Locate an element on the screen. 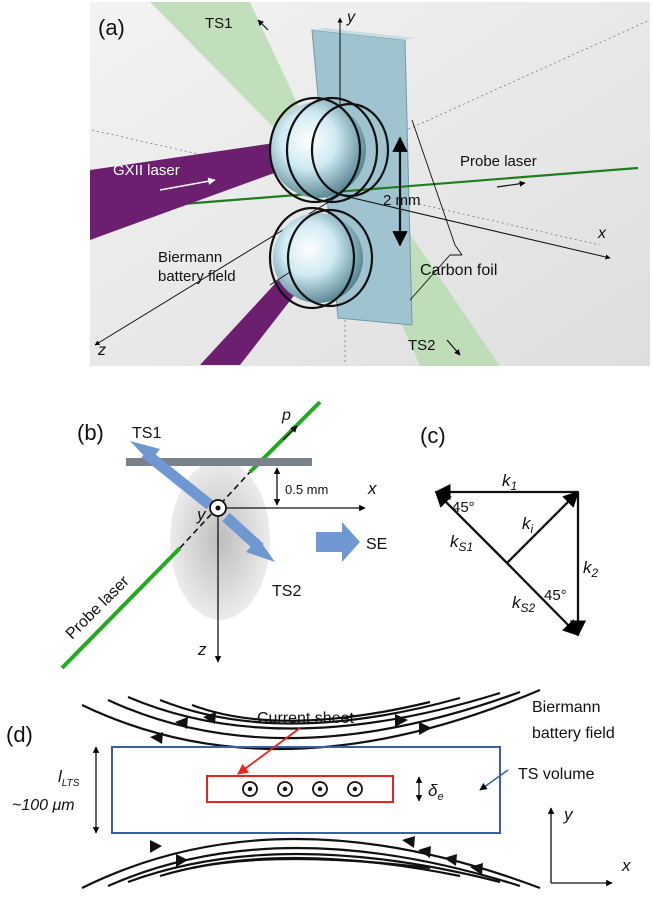  ts2-label: TS2 is located at coordinates (422, 345).